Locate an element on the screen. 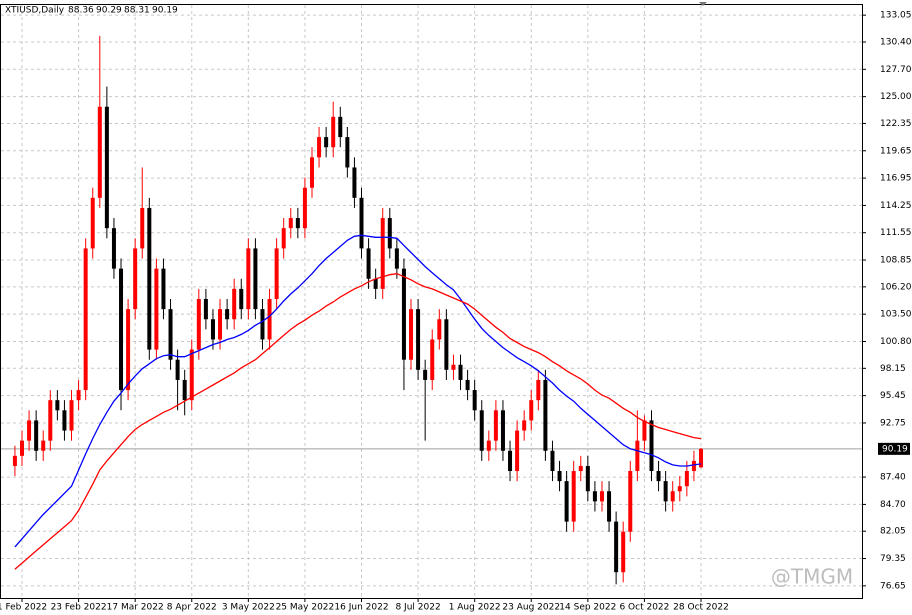  y-tick-label: 116.95 is located at coordinates (896, 179).